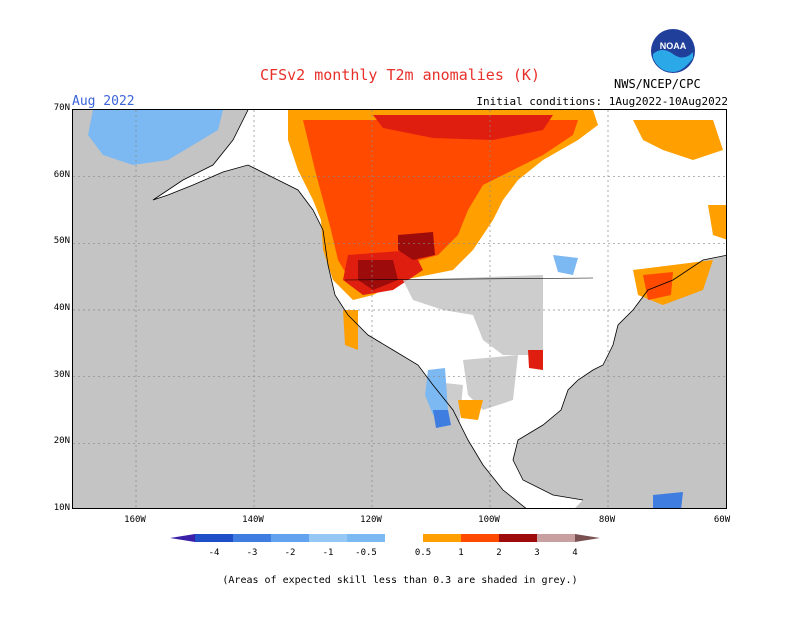 This screenshot has height=618, width=800. Describe the element at coordinates (61, 375) in the screenshot. I see `lat-label-30n: 30N` at that location.